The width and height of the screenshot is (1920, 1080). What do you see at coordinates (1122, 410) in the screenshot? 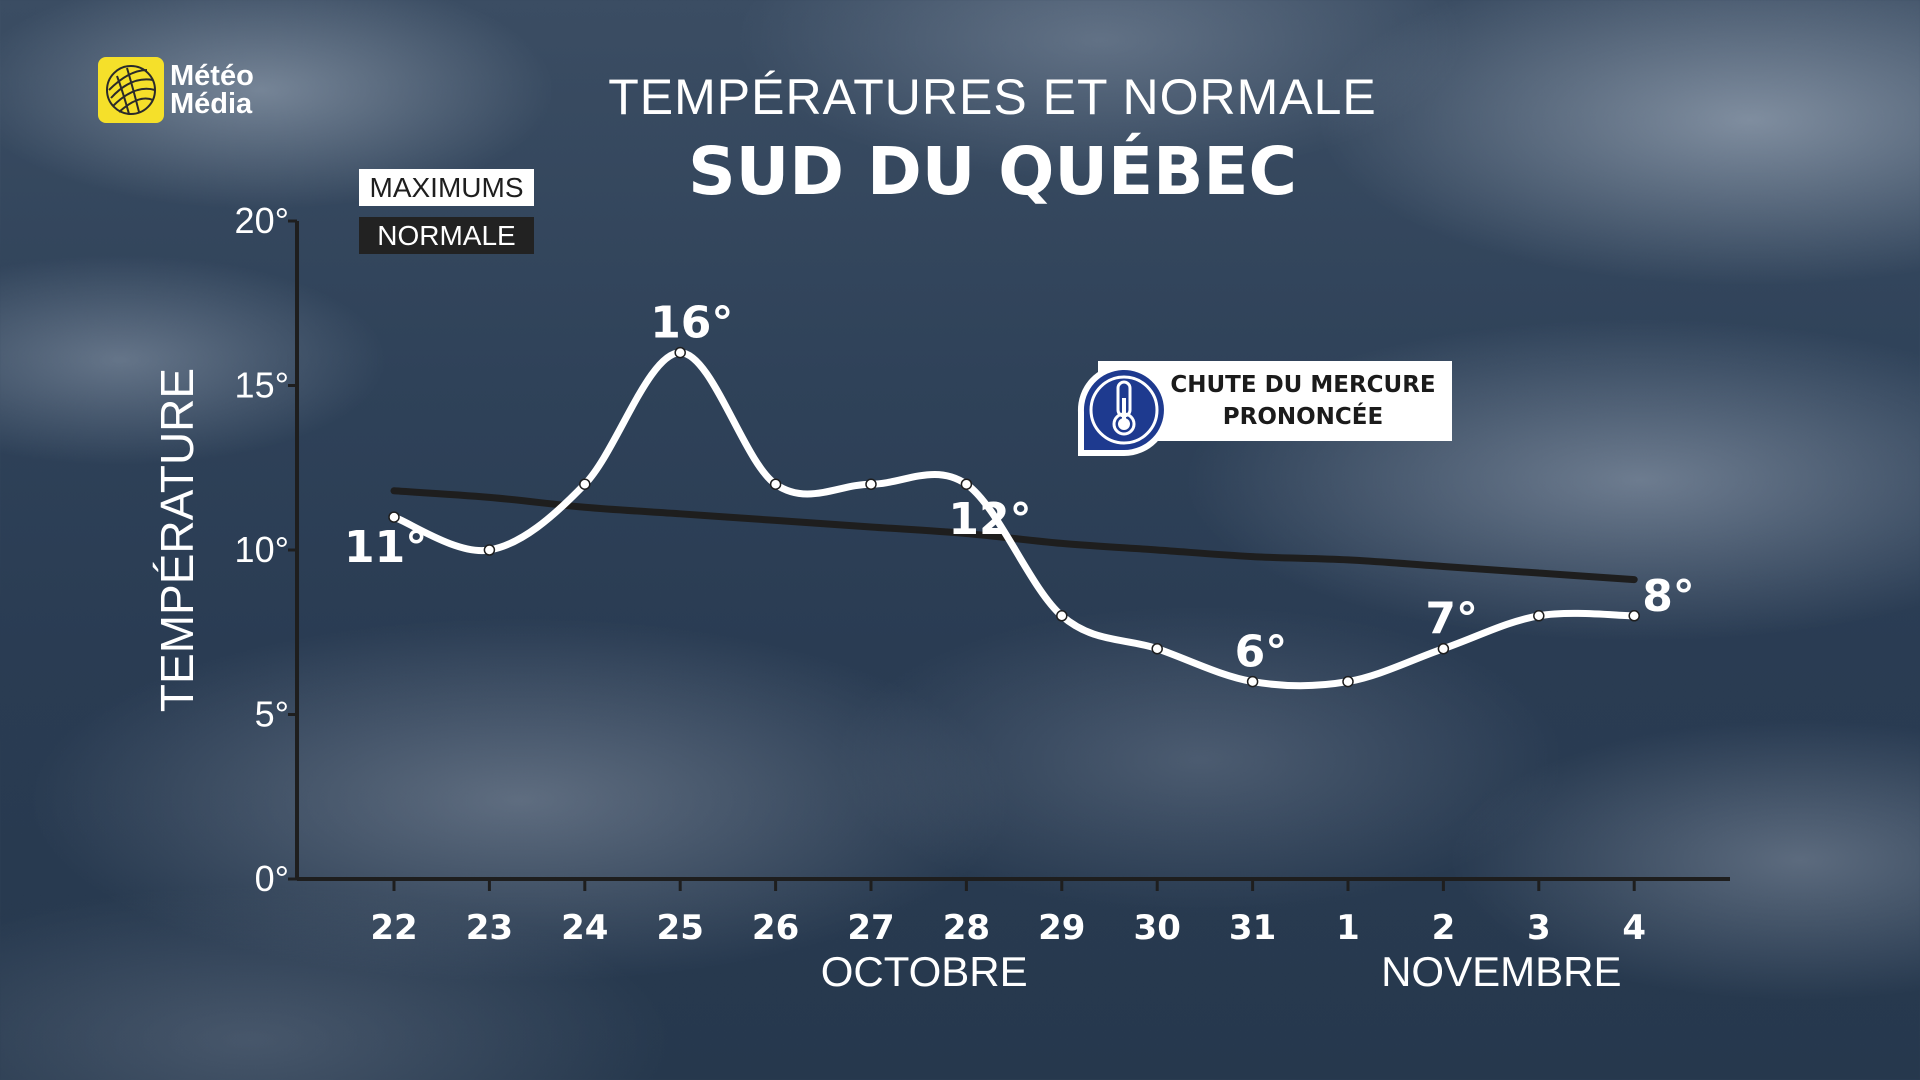
I see `thermometer-icon` at bounding box center [1122, 410].